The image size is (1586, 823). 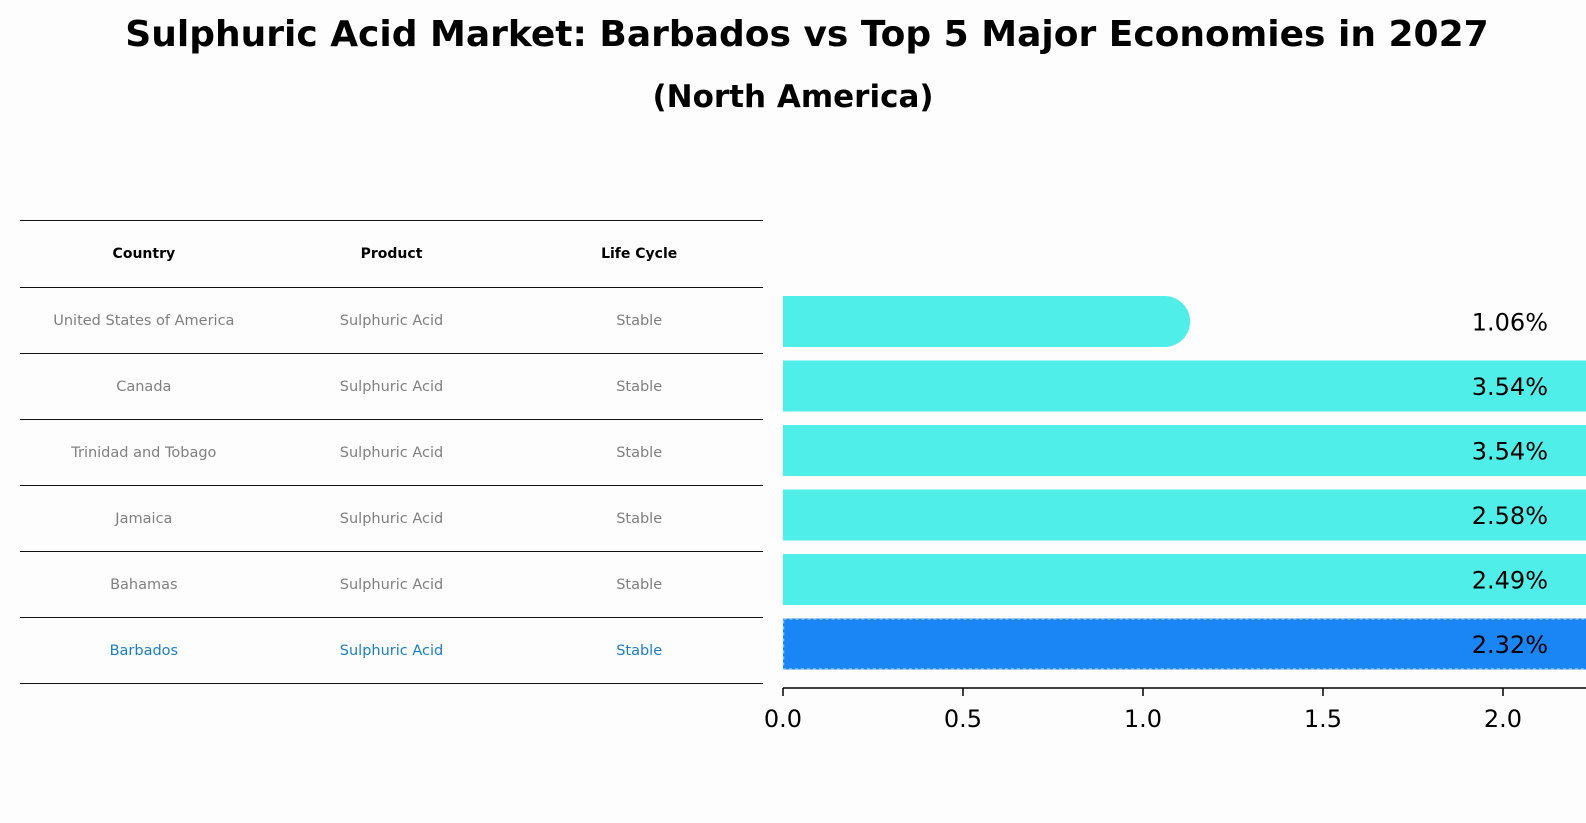 I want to click on table-header-row: Country Product Life Cycle, so click(x=391, y=254).